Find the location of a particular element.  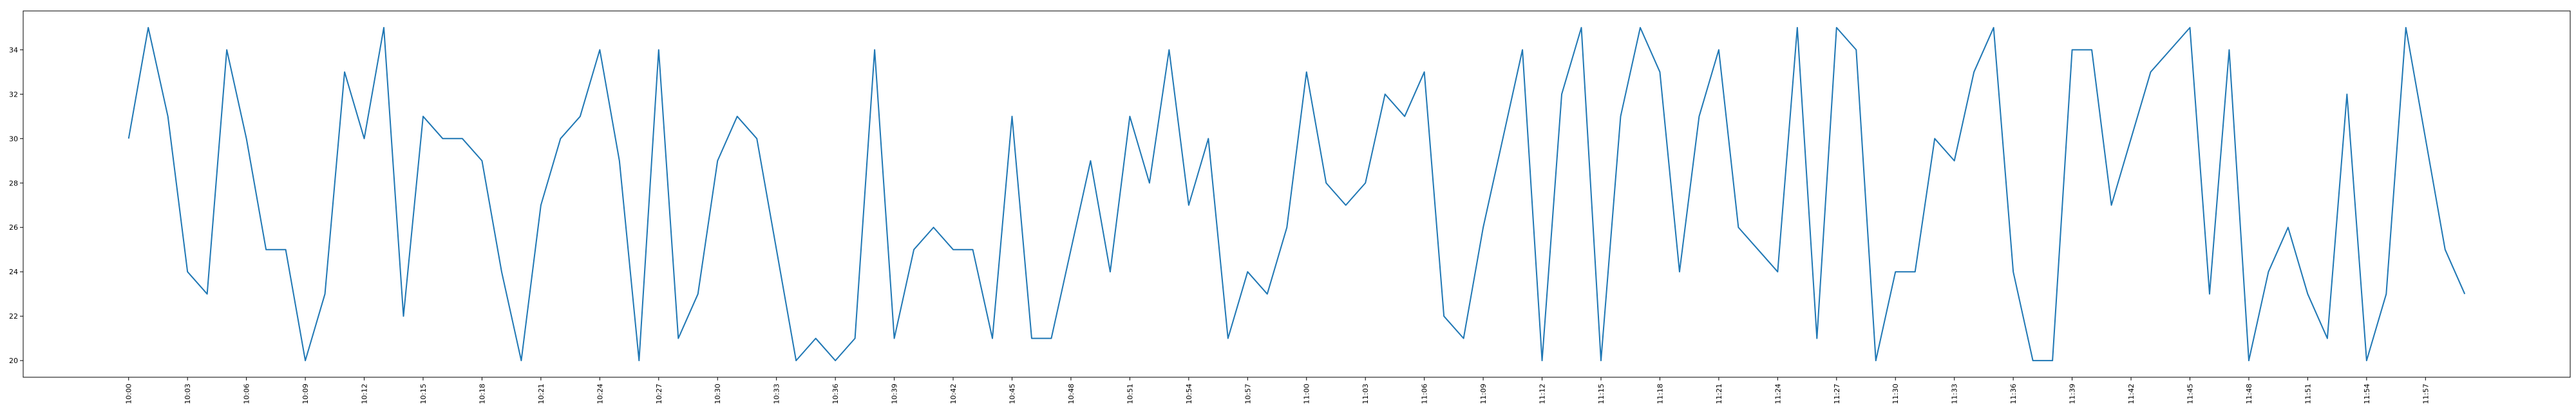

x-tick-label: 10:24 is located at coordinates (600, 394).